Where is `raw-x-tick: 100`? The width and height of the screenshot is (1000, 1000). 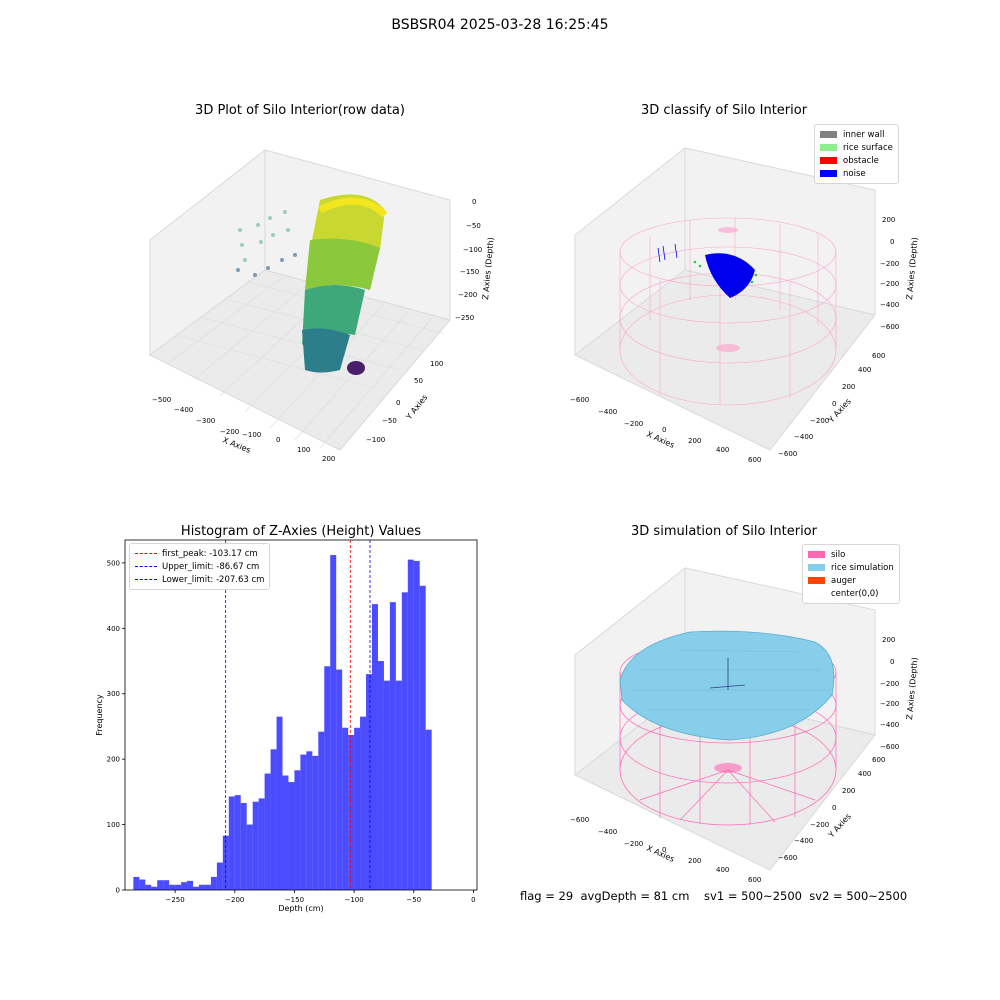
raw-x-tick: 100 is located at coordinates (303, 450).